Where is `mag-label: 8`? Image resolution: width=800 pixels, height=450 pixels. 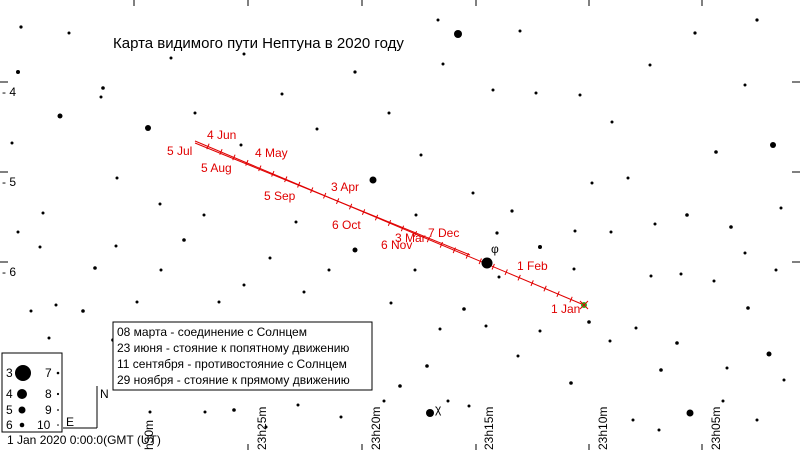 mag-label: 8 is located at coordinates (48, 394).